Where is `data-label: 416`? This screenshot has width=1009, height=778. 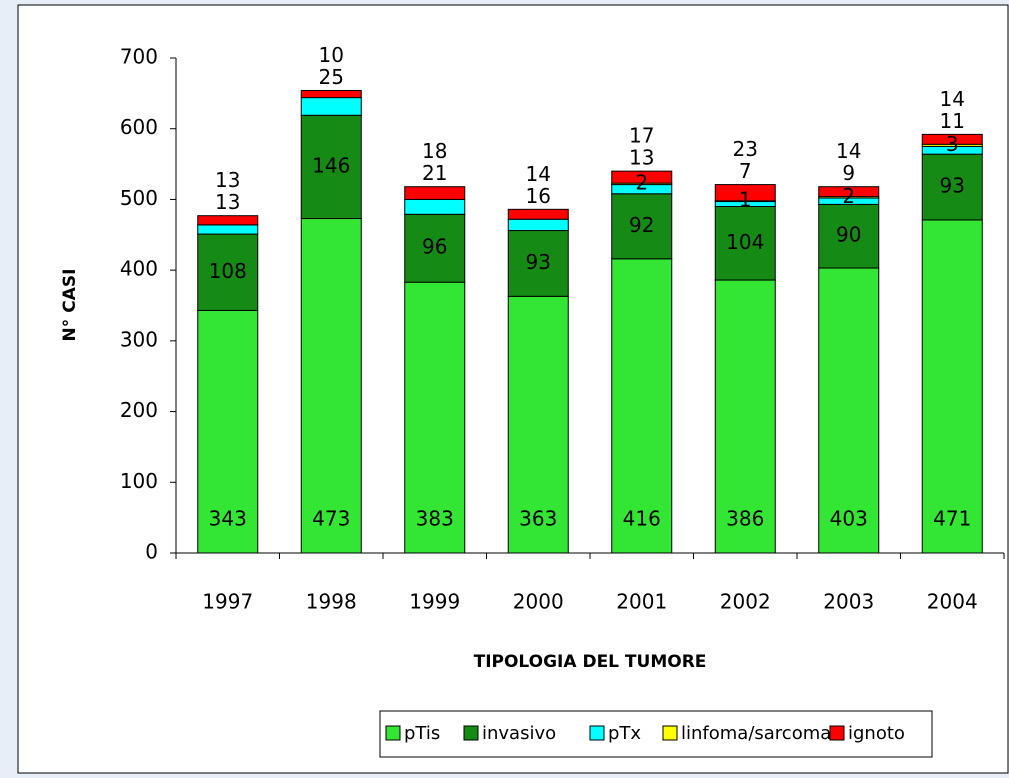
data-label: 416 is located at coordinates (642, 519).